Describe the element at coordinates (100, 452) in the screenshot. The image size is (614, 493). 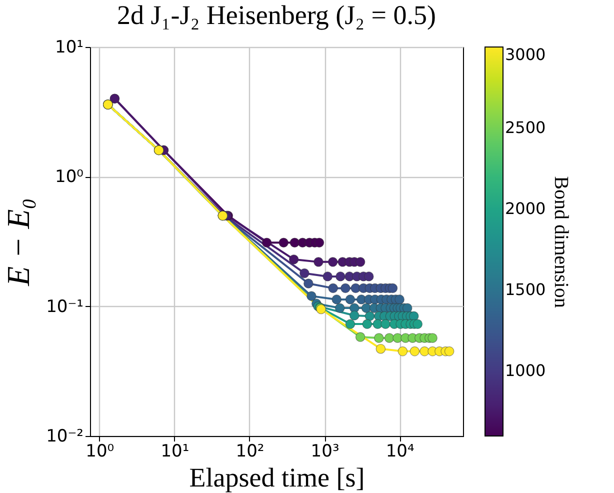
I see `x-tick-label: 10⁰` at that location.